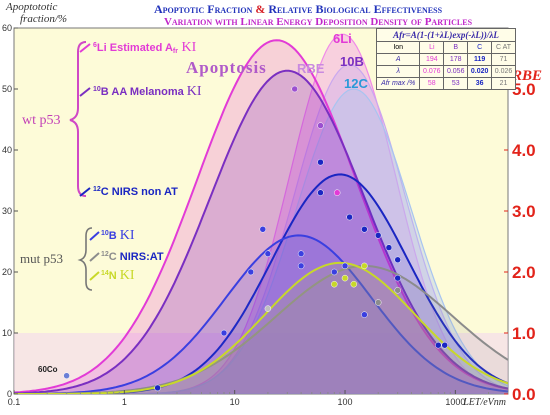  I want to click on param-row-label: A, so click(398, 59).